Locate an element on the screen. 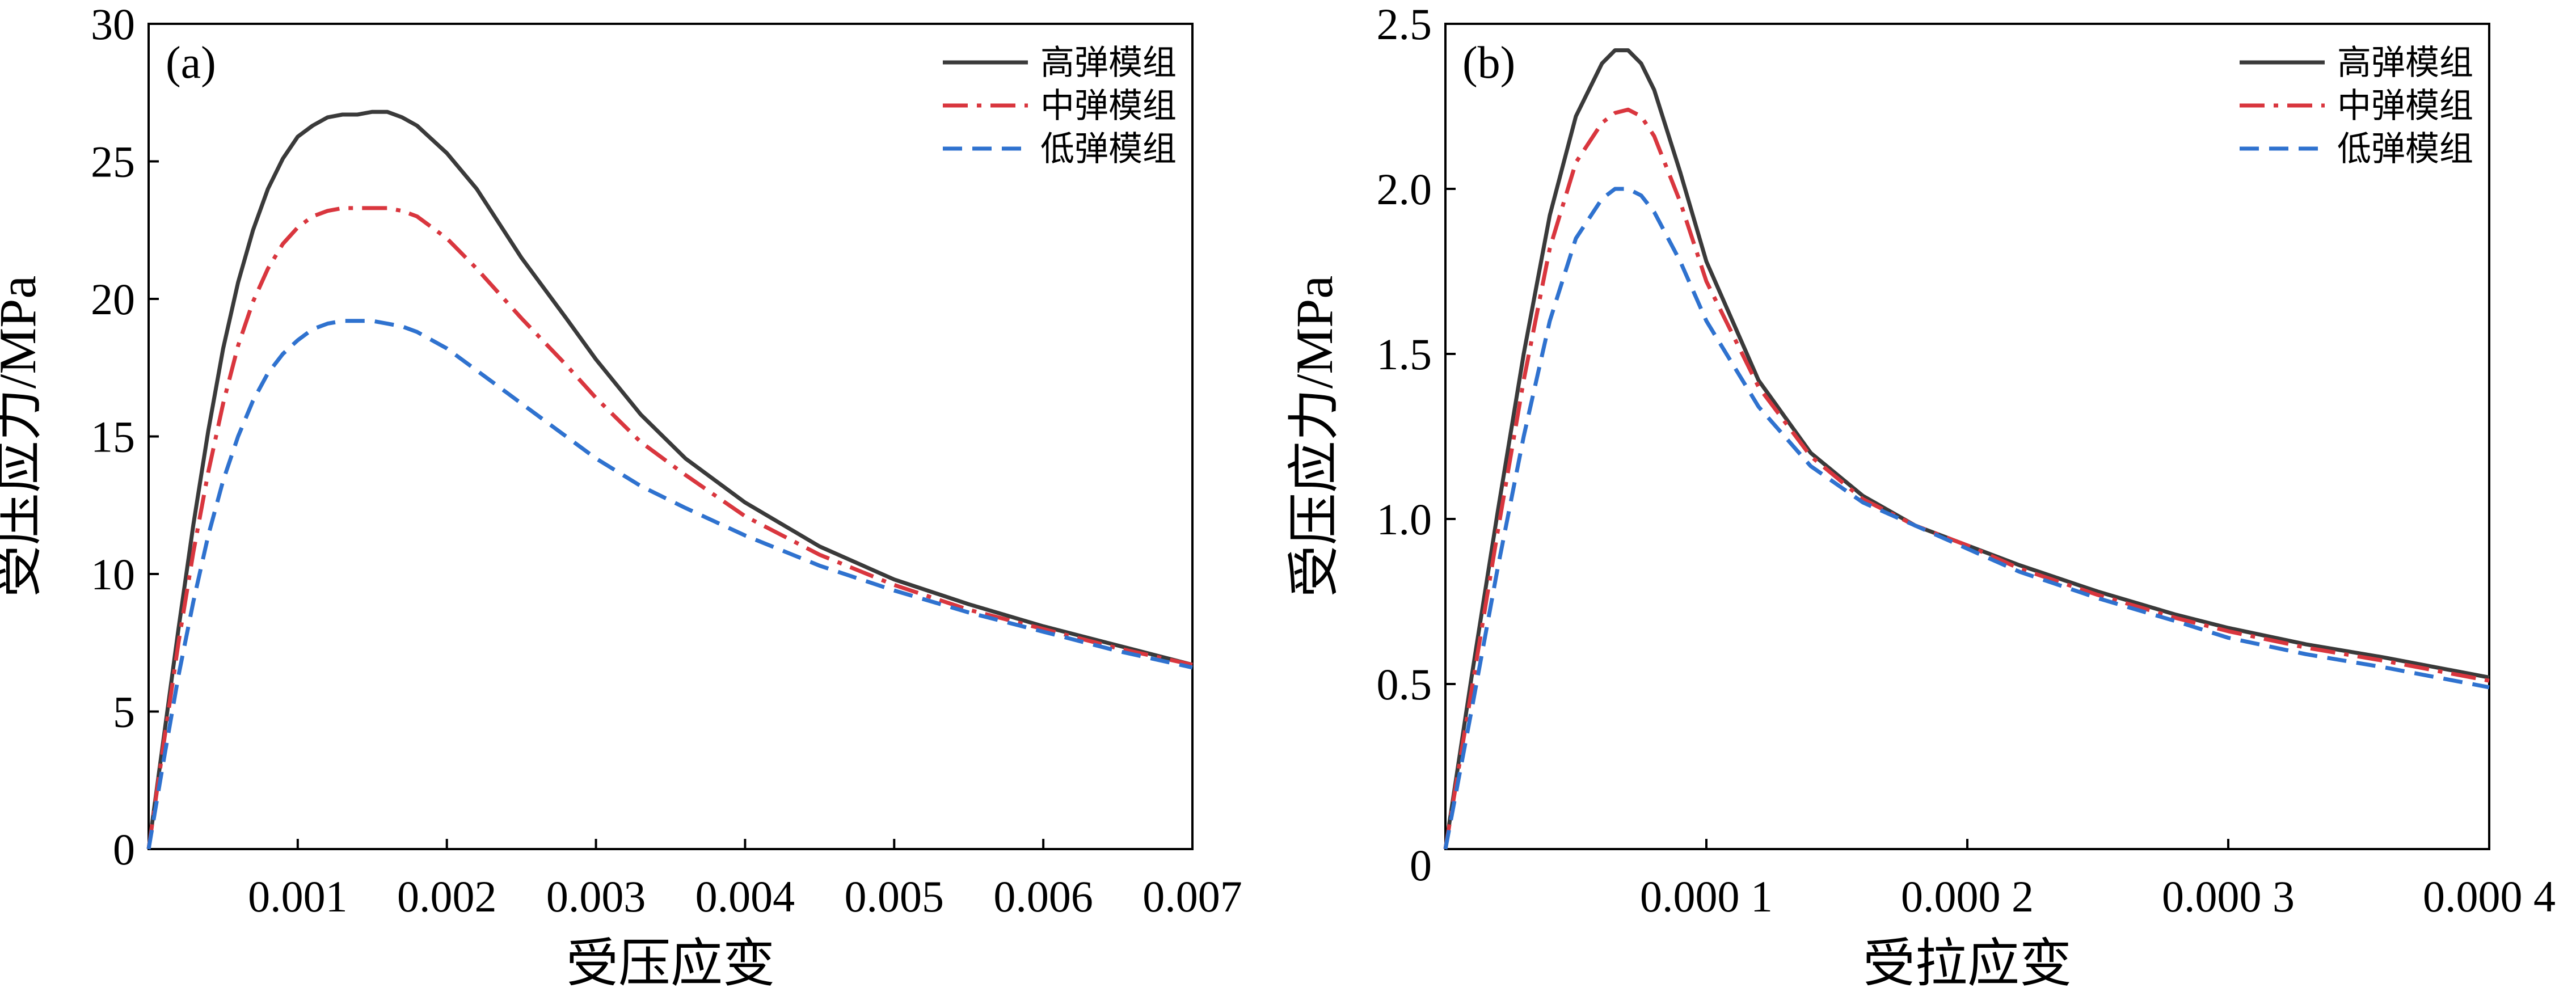  y-tick-label: 30 is located at coordinates (113, 24).